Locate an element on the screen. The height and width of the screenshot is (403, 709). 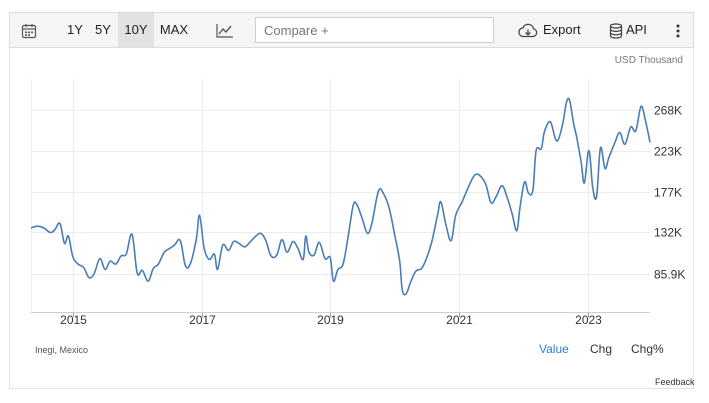
api-label: API is located at coordinates (636, 29).